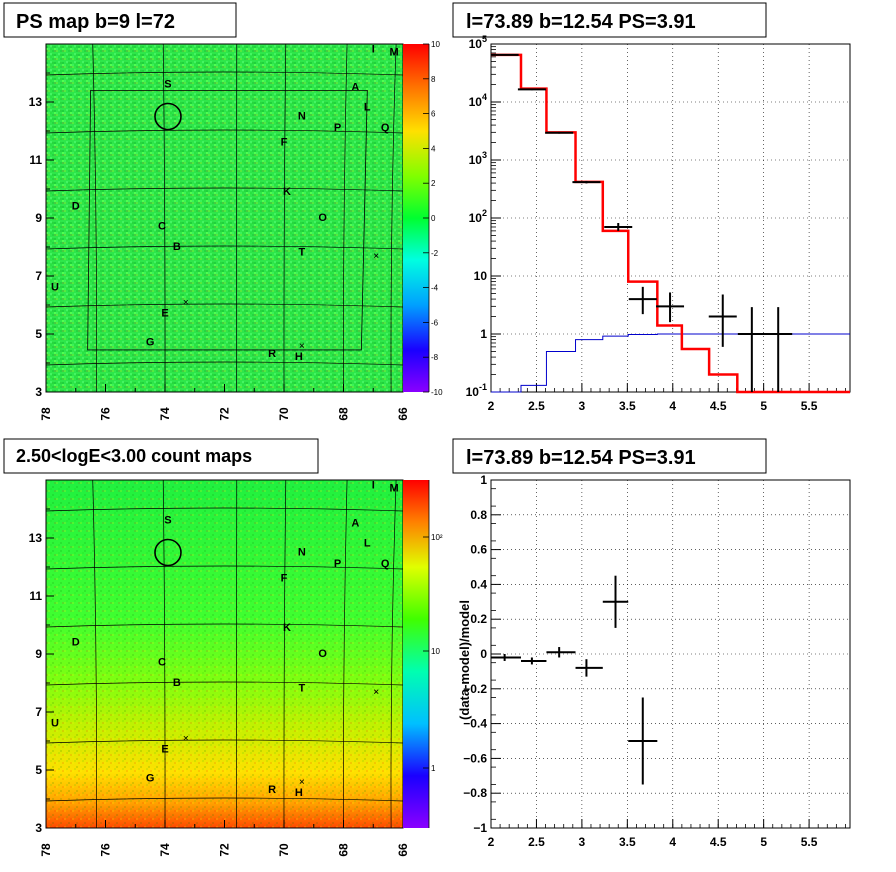  Describe the element at coordinates (536, 406) in the screenshot. I see `x-tick-label: 2.5` at that location.